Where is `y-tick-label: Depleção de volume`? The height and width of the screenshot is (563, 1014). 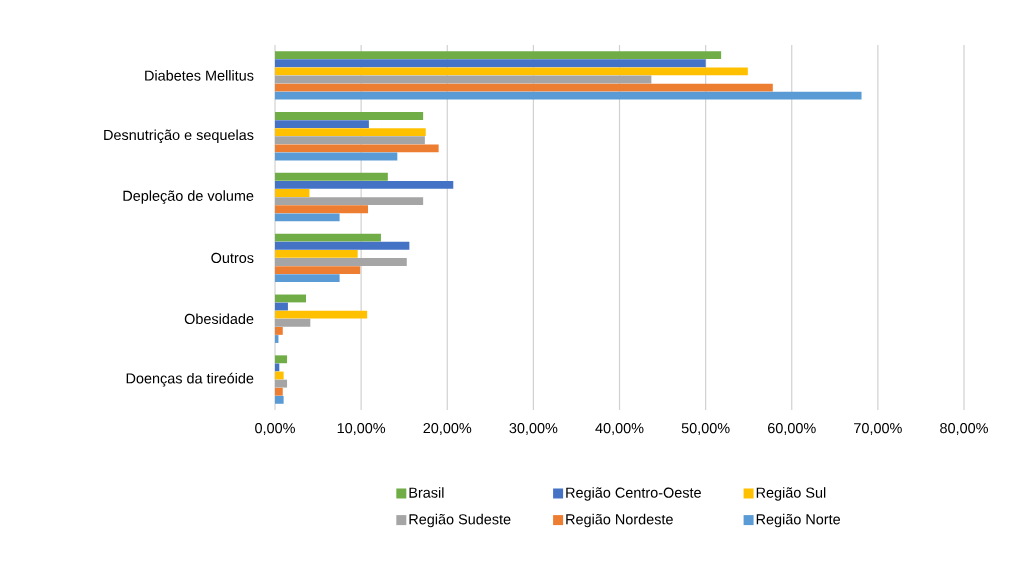 y-tick-label: Depleção de volume is located at coordinates (188, 197).